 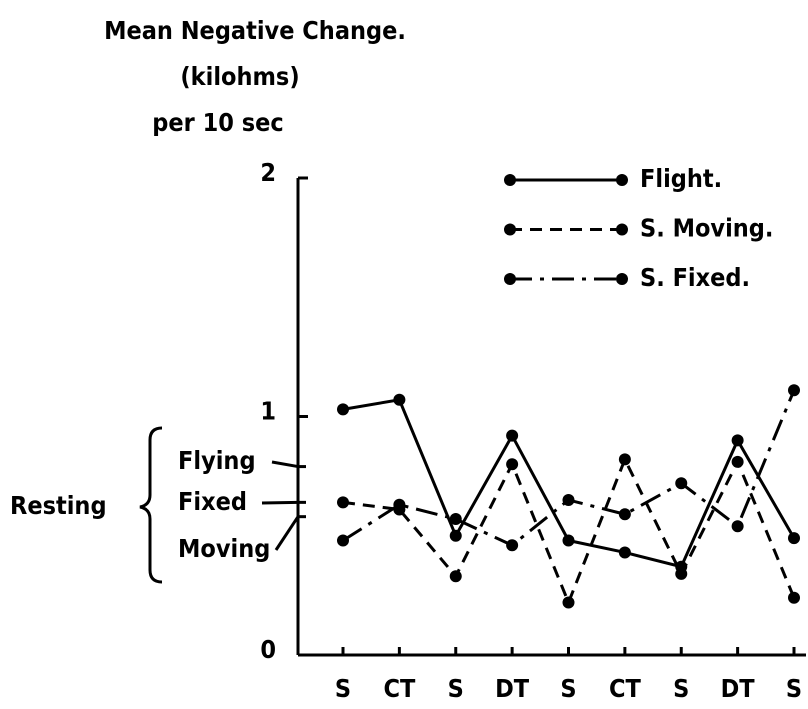 What do you see at coordinates (268, 172) in the screenshot?
I see `y-tick-label: 2` at bounding box center [268, 172].